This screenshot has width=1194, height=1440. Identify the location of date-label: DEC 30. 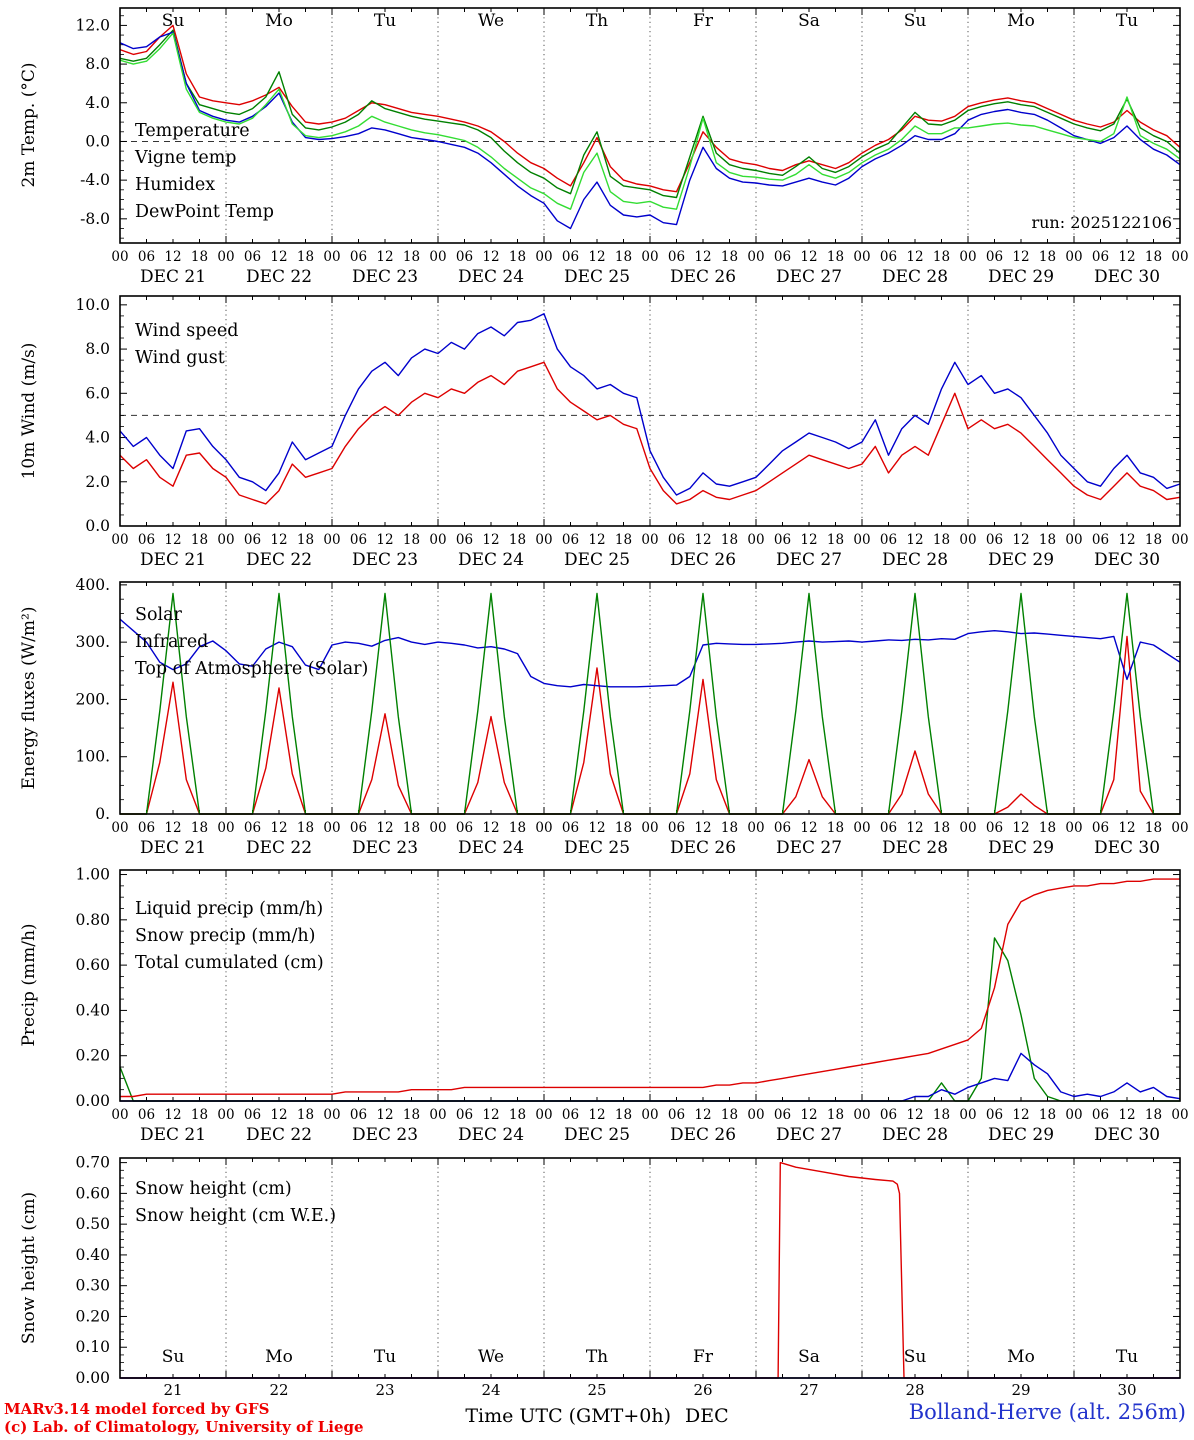
(1127, 277).